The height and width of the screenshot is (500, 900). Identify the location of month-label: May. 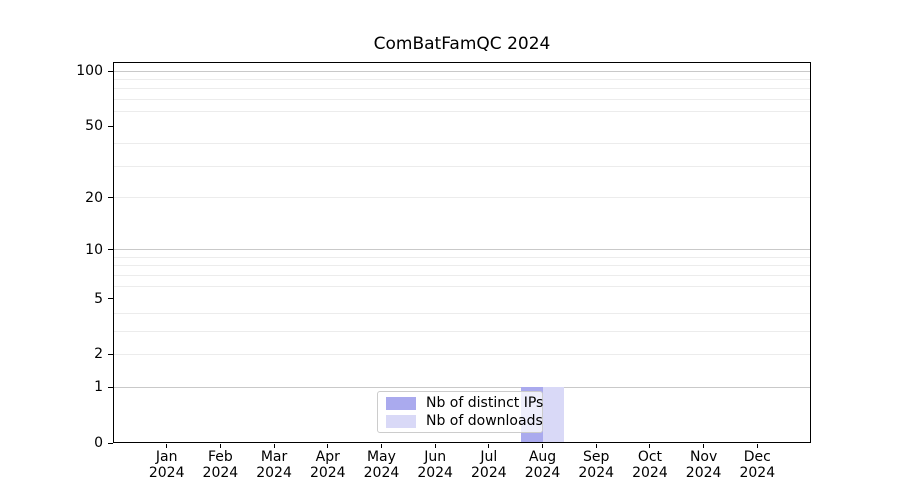
(381, 457).